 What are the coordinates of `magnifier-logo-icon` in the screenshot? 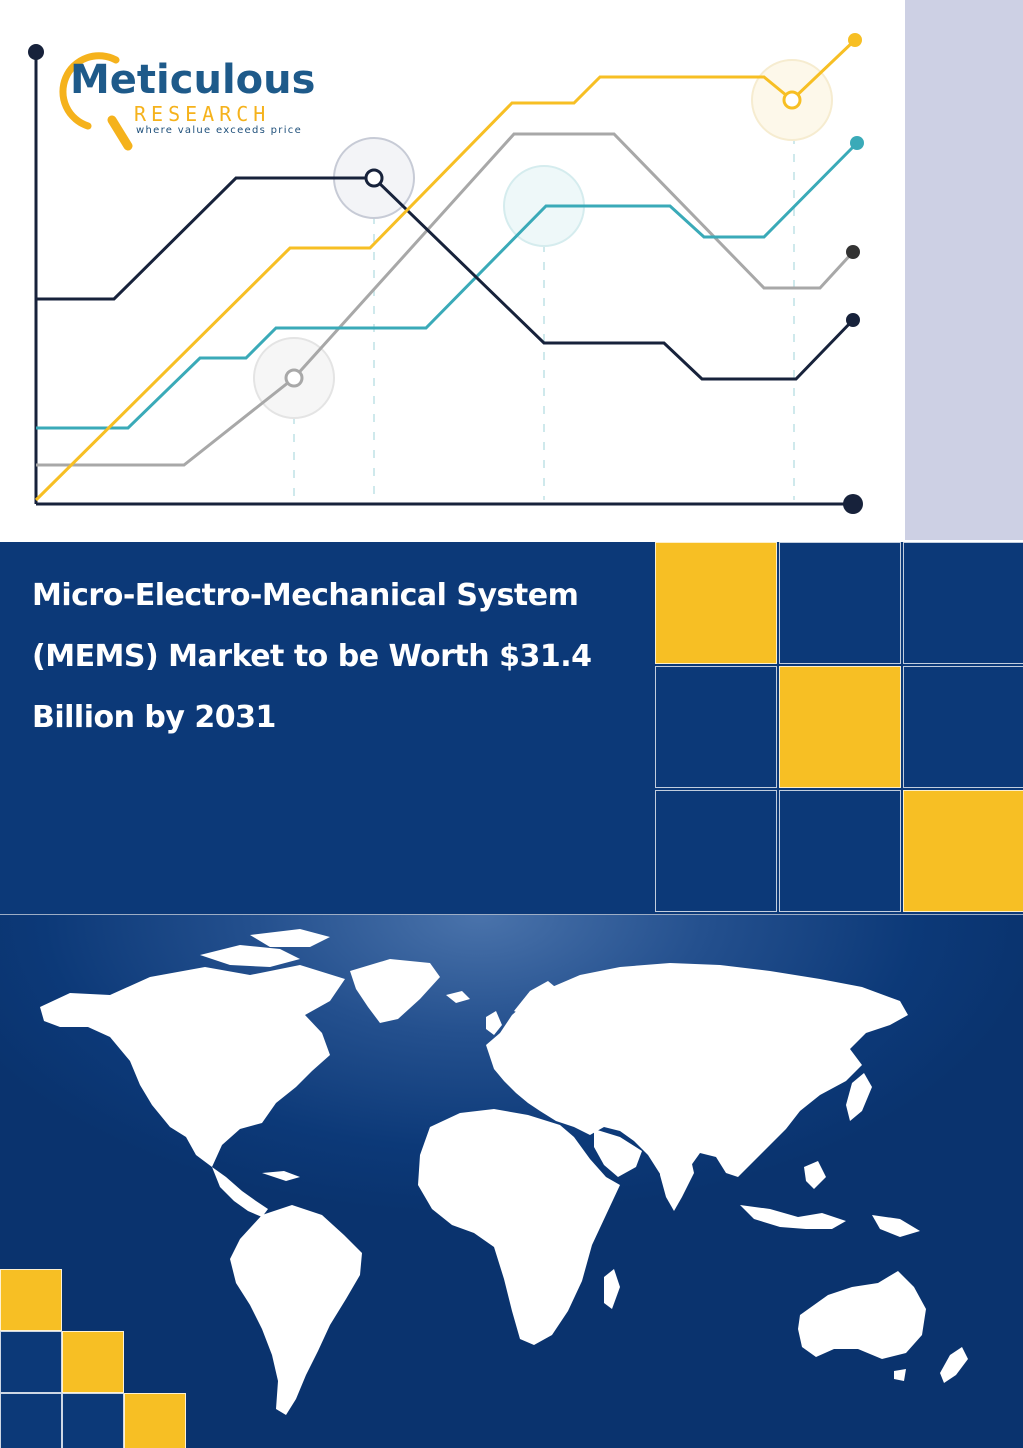 It's located at (96, 101).